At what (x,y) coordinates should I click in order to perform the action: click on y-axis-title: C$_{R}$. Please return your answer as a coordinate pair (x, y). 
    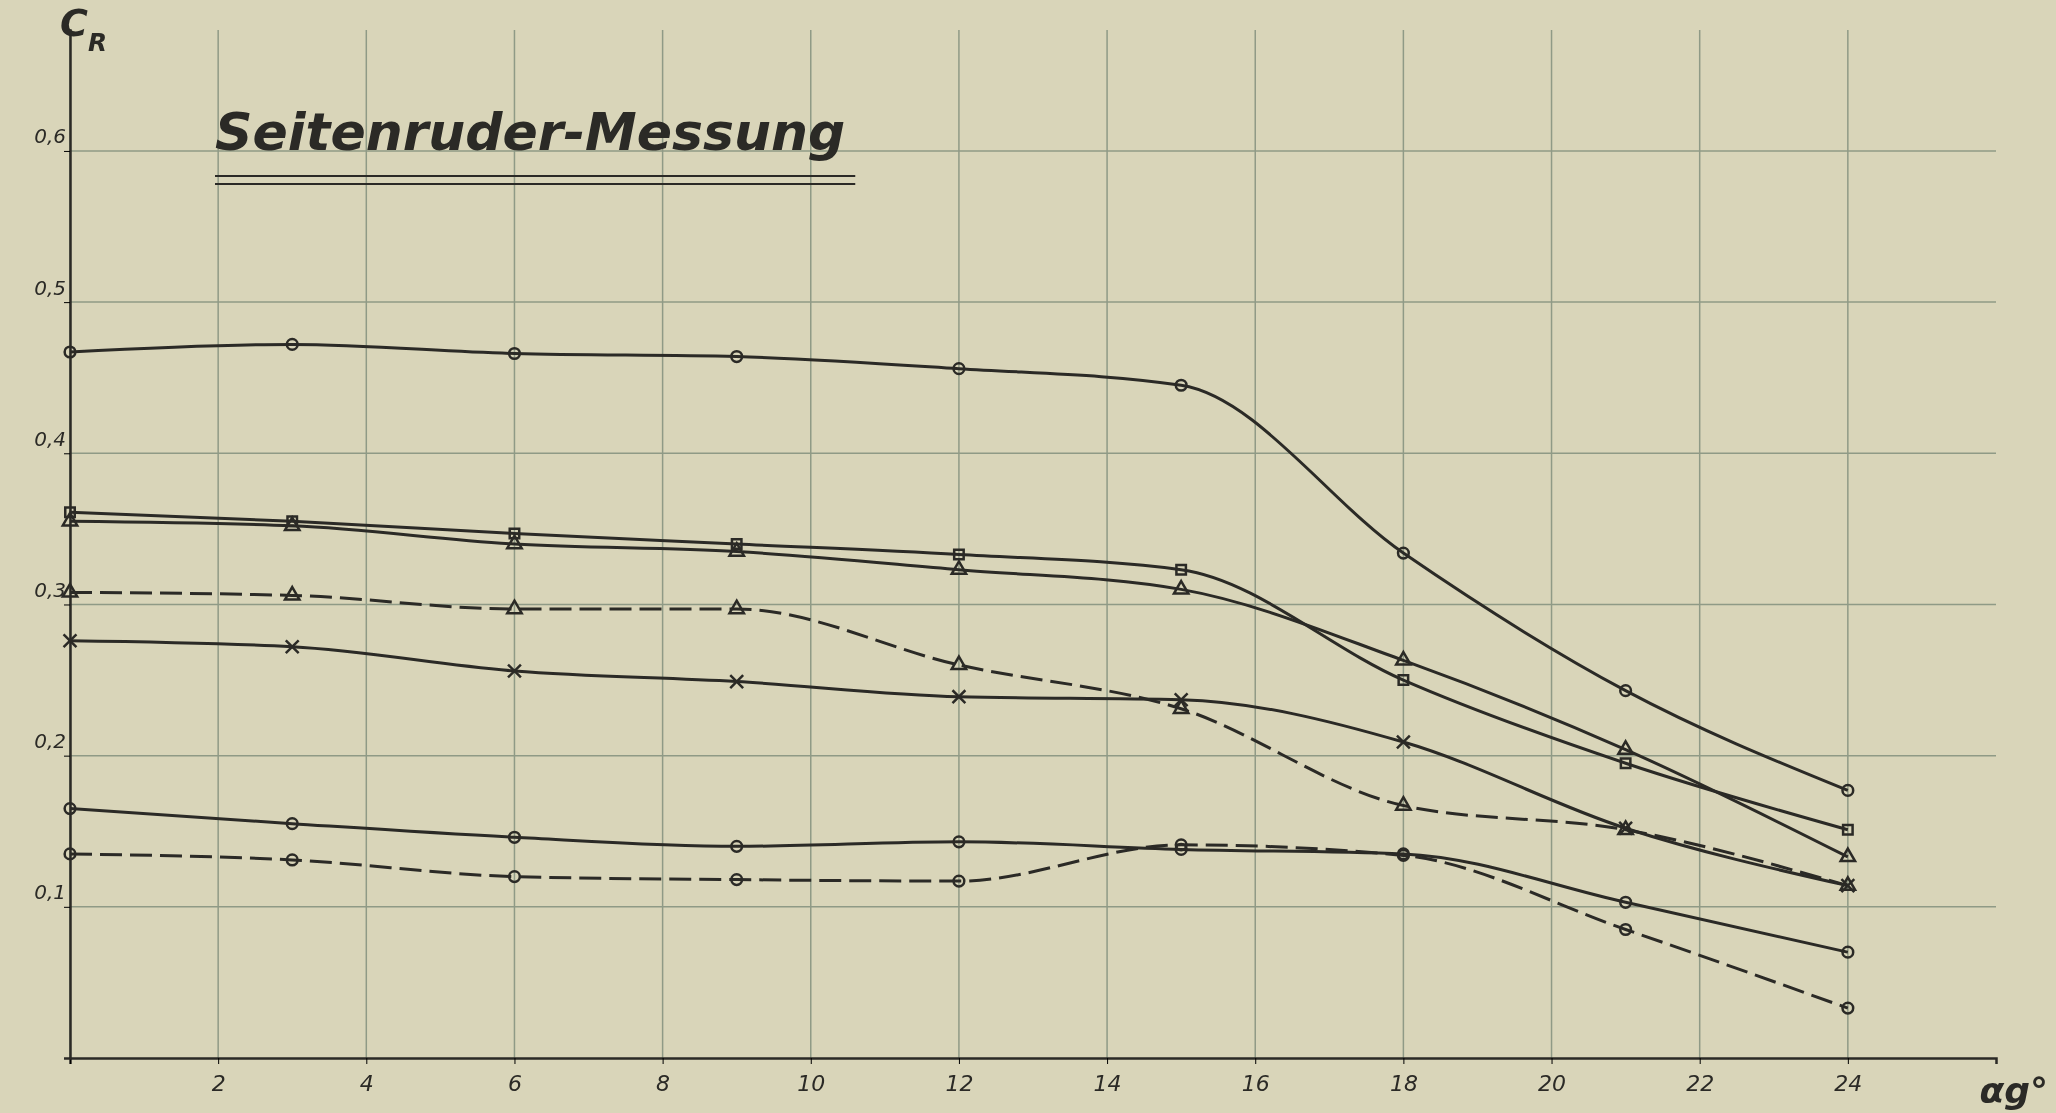
    Looking at the image, I should click on (83, 29).